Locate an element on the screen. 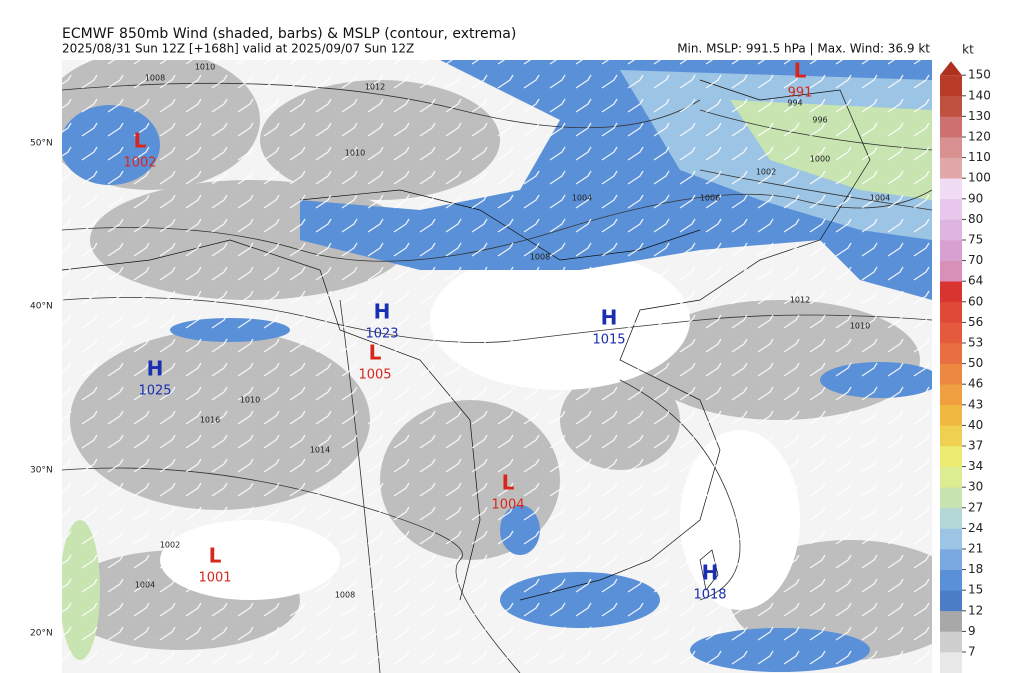  latitude-label: 30°N is located at coordinates (41, 471).